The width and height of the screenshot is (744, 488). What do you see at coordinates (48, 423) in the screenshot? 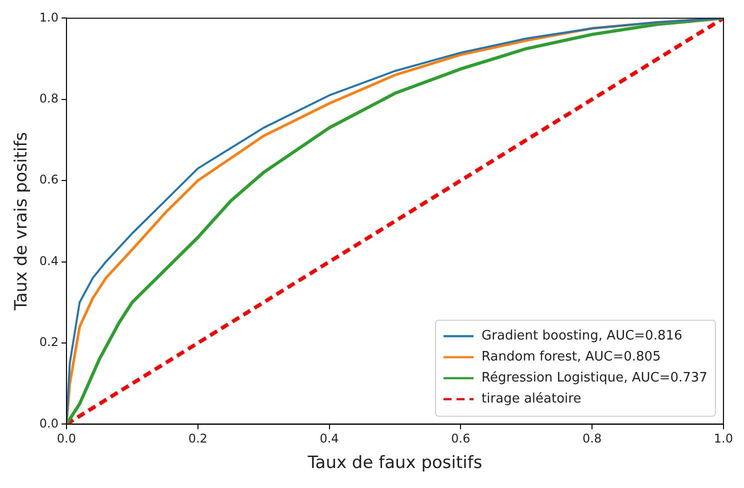
I see `y-tick-label: 0.0` at bounding box center [48, 423].